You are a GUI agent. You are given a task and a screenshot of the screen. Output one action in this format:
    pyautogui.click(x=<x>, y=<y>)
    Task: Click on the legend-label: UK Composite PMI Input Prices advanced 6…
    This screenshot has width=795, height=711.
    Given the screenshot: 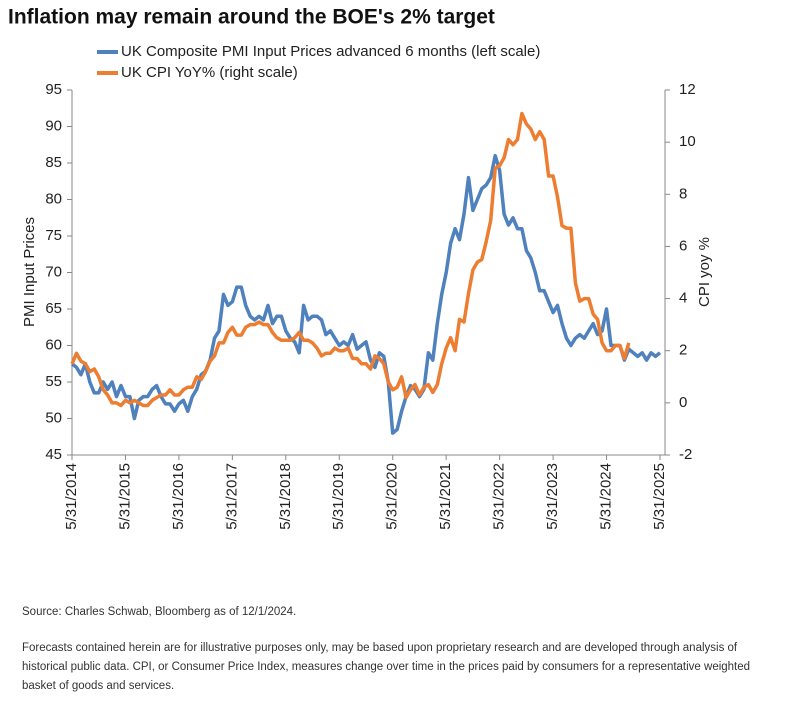 What is the action you would take?
    pyautogui.click(x=330, y=51)
    